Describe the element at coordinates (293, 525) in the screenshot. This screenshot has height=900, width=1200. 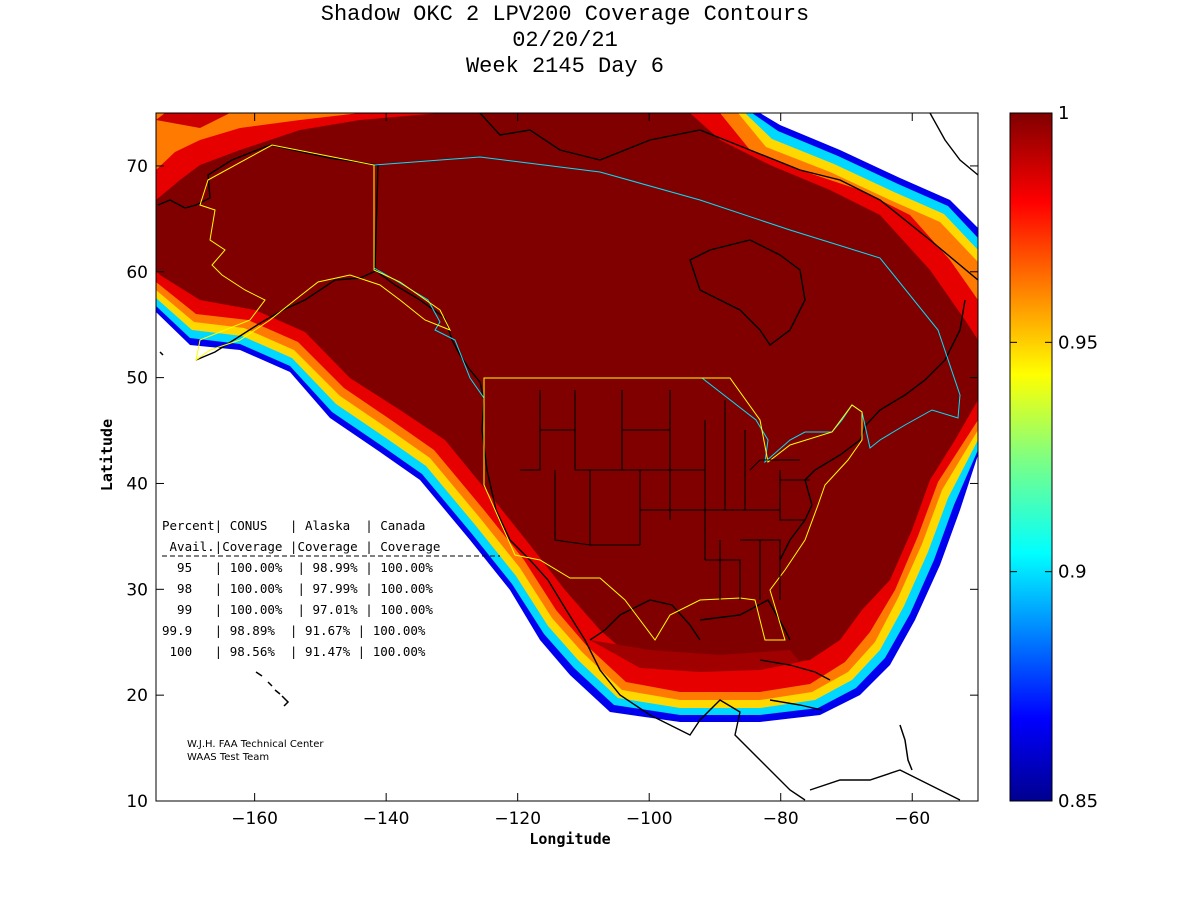
I see `table-header-row-1: Percent| CONUS | Alaska | Canada` at that location.